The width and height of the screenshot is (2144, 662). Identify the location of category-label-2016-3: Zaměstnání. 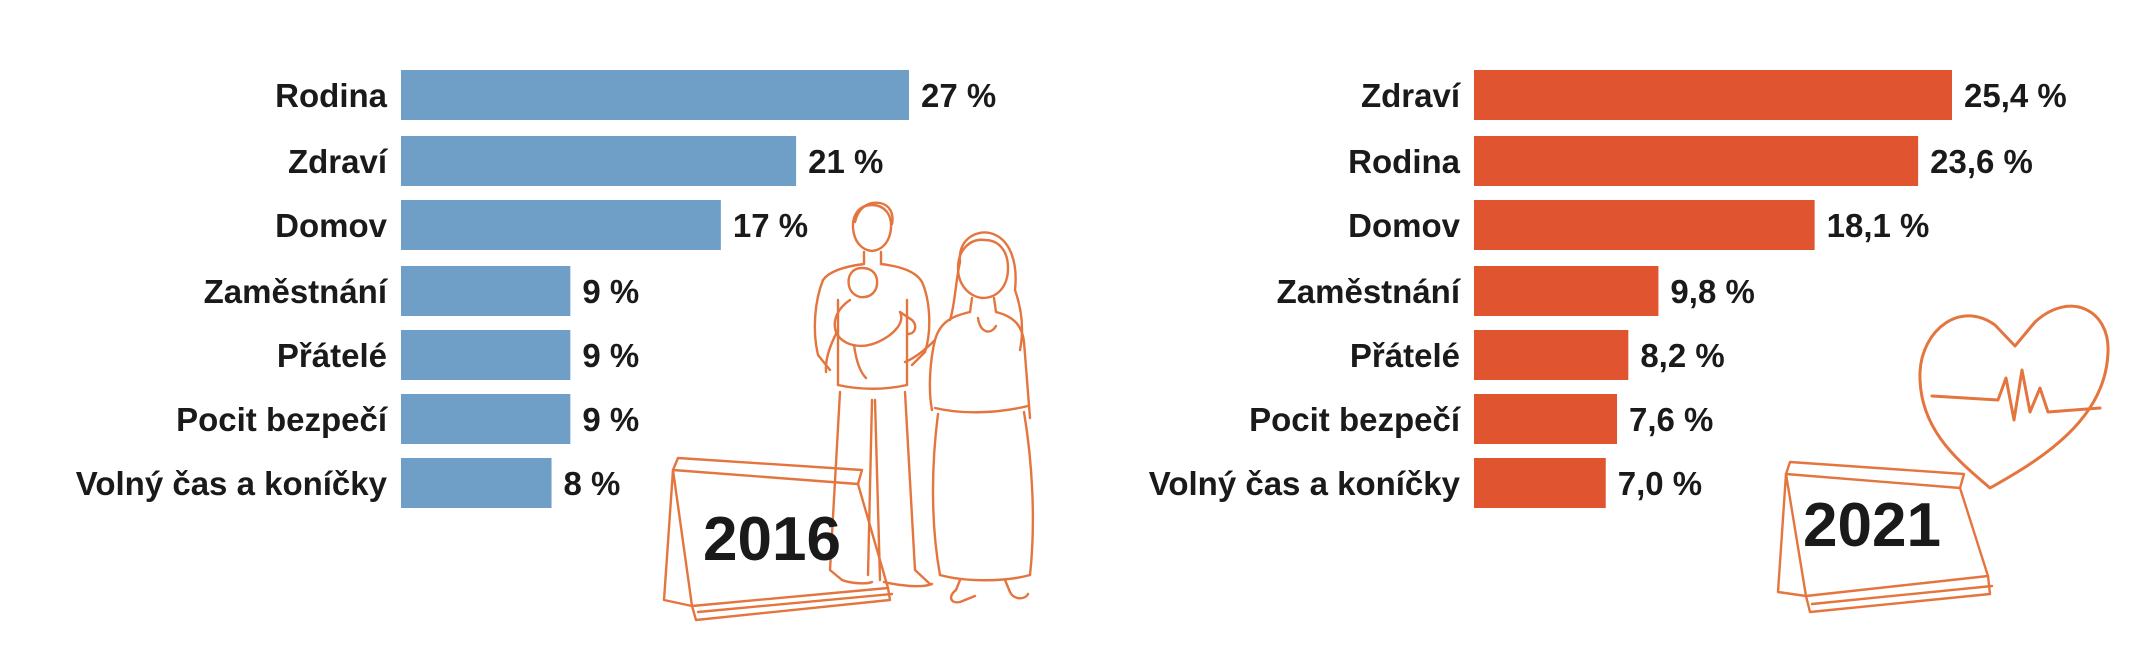
(296, 291).